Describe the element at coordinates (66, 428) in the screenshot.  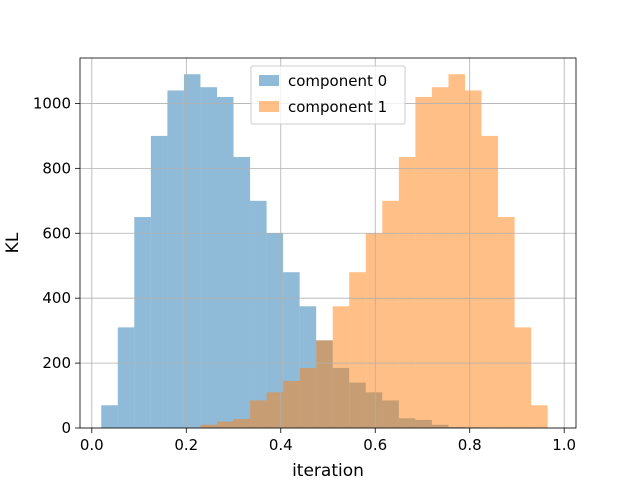
I see `y-tick-label: 0` at that location.